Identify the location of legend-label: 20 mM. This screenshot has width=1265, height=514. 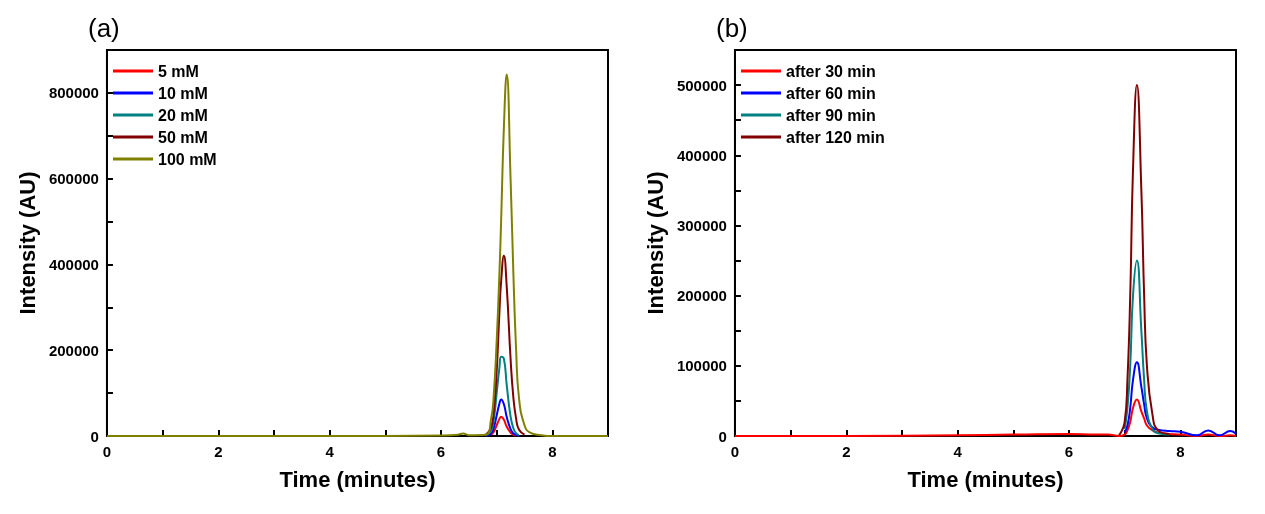
(183, 115).